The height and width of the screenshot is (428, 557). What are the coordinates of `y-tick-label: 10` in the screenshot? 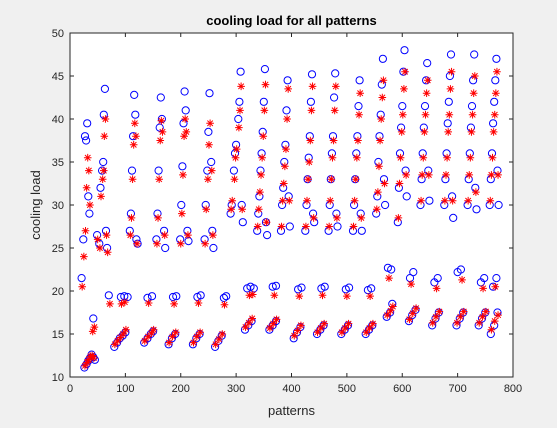 It's located at (58, 378).